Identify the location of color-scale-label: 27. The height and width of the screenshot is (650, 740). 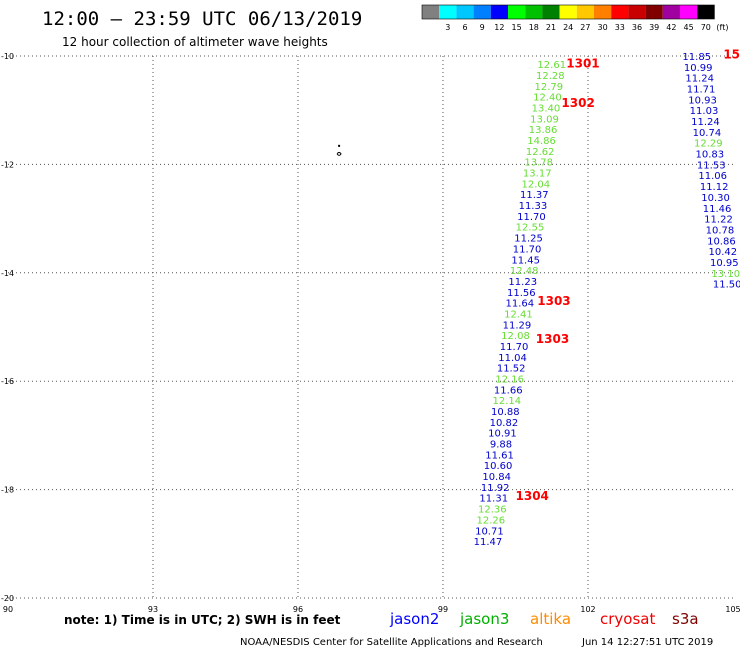
(585, 27).